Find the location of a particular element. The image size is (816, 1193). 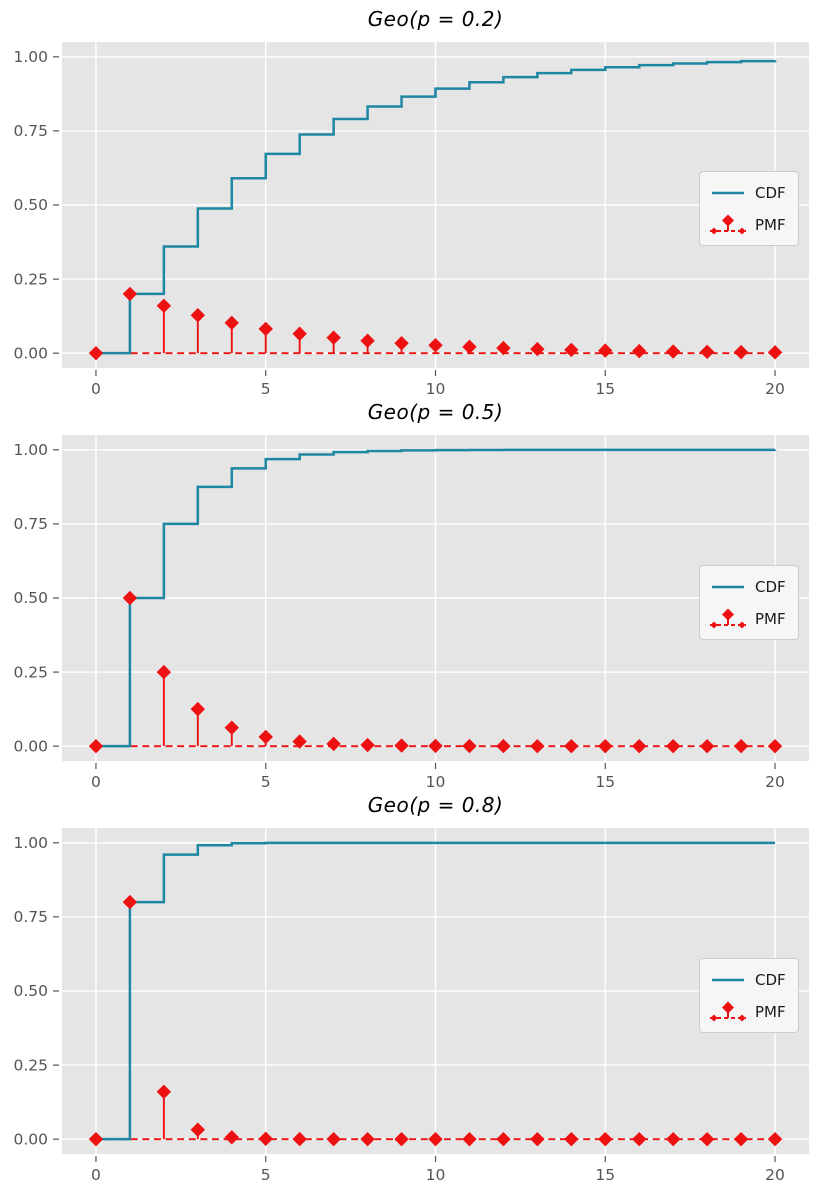

x-tick-label: 0 is located at coordinates (96, 389).